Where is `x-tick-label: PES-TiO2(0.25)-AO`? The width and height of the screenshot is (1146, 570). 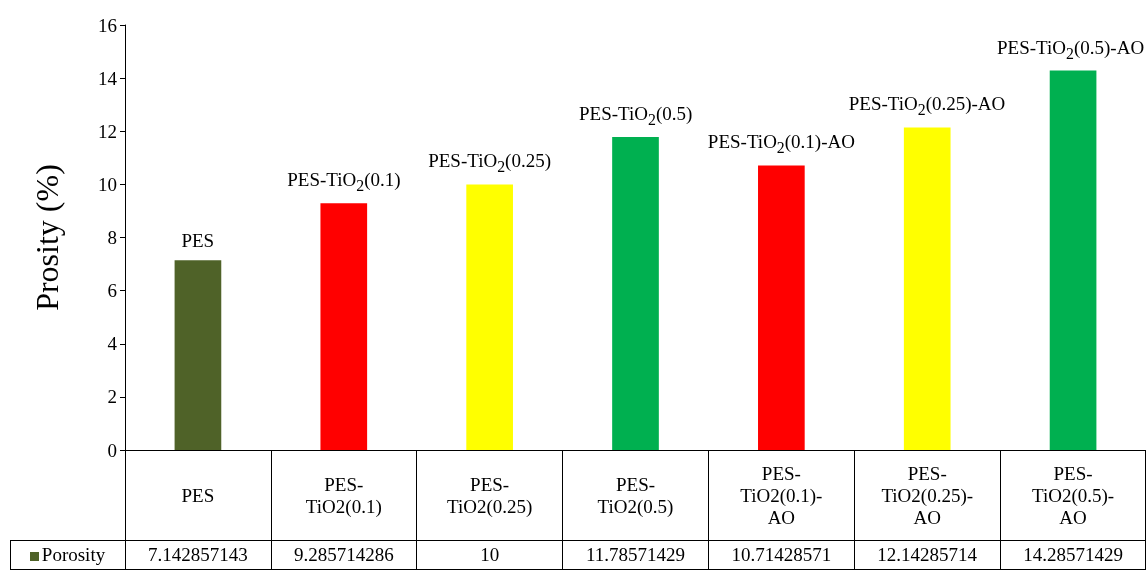
x-tick-label: PES-TiO2(0.25)-AO is located at coordinates (927, 495).